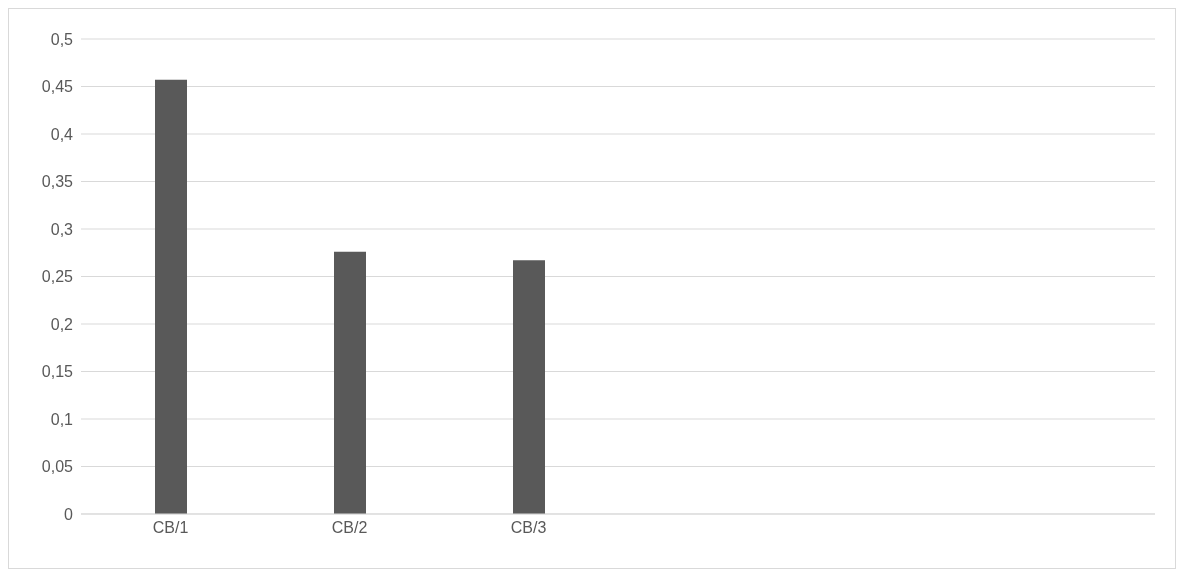 The width and height of the screenshot is (1184, 577). What do you see at coordinates (57, 372) in the screenshot?
I see `y-tick-label: 0,15` at bounding box center [57, 372].